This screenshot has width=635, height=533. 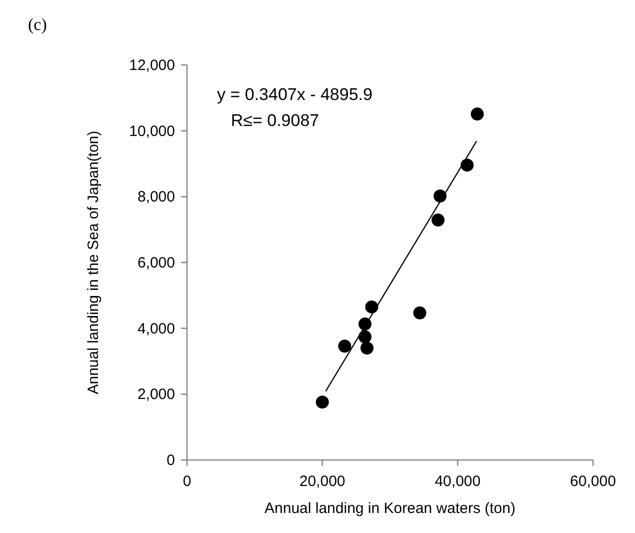 What do you see at coordinates (170, 460) in the screenshot?
I see `y-tick-label: 0` at bounding box center [170, 460].